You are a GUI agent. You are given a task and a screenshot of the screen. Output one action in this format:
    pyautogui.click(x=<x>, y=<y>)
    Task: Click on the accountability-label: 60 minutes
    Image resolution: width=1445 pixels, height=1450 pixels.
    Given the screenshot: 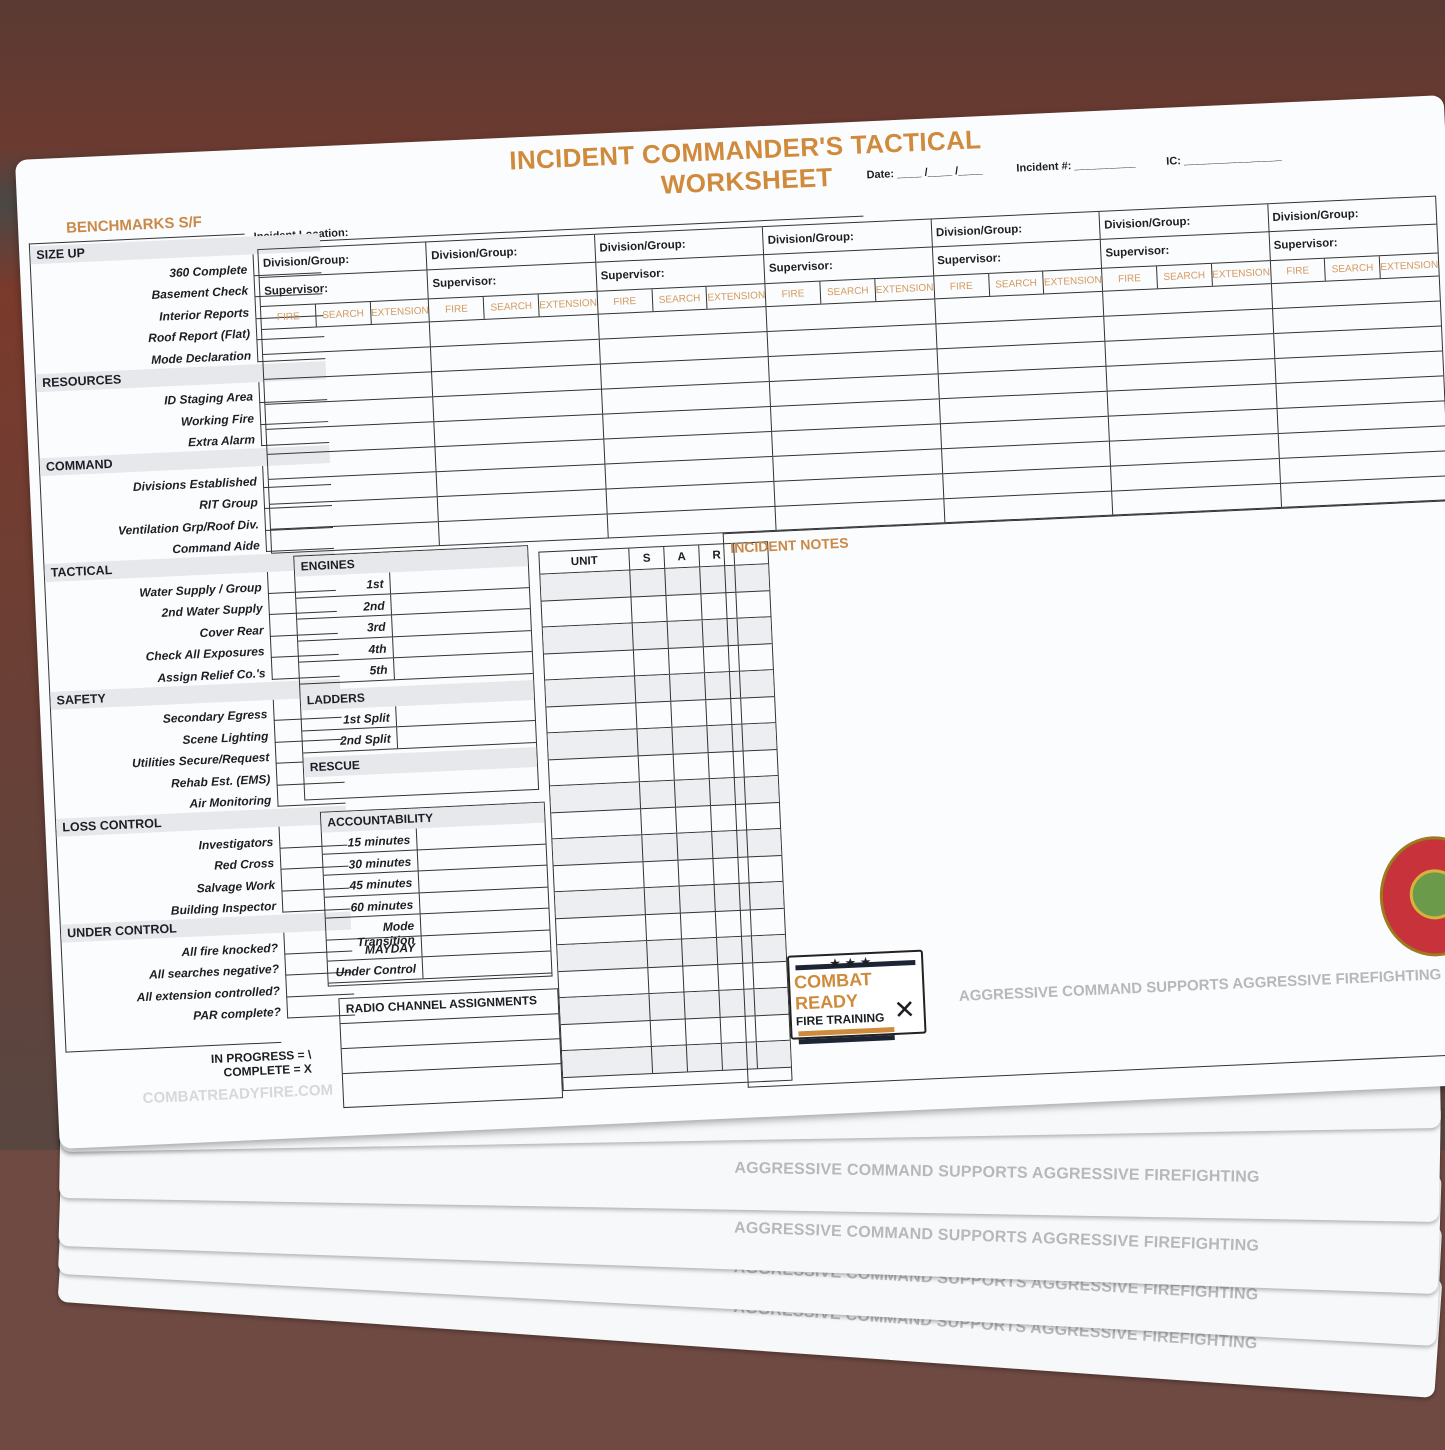 What is the action you would take?
    pyautogui.click(x=372, y=905)
    